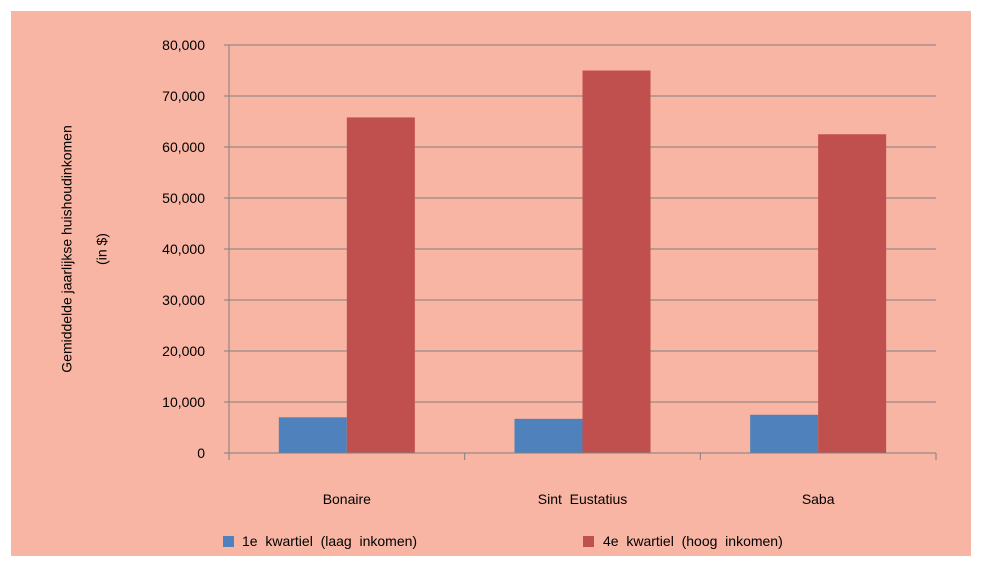 The width and height of the screenshot is (982, 564). What do you see at coordinates (183, 402) in the screenshot?
I see `y-tick-label: 10,000` at bounding box center [183, 402].